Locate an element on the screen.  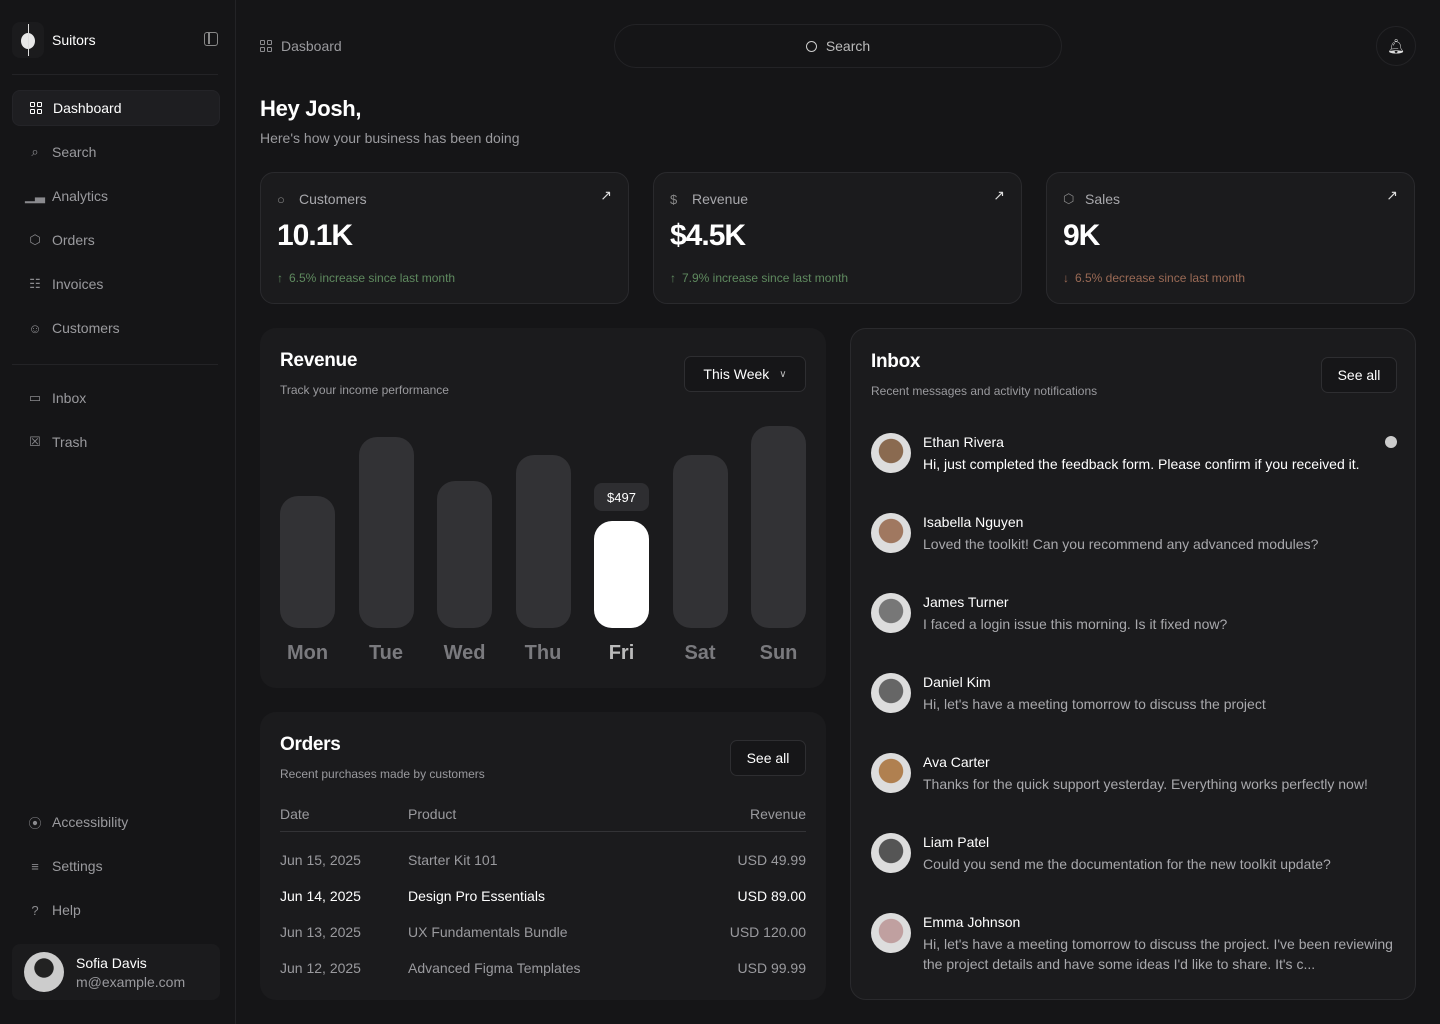
bar-mon is located at coordinates (307, 562).